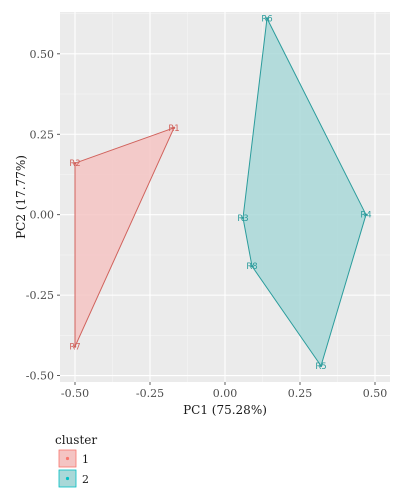  I want to click on data-point: R8, so click(251, 267).